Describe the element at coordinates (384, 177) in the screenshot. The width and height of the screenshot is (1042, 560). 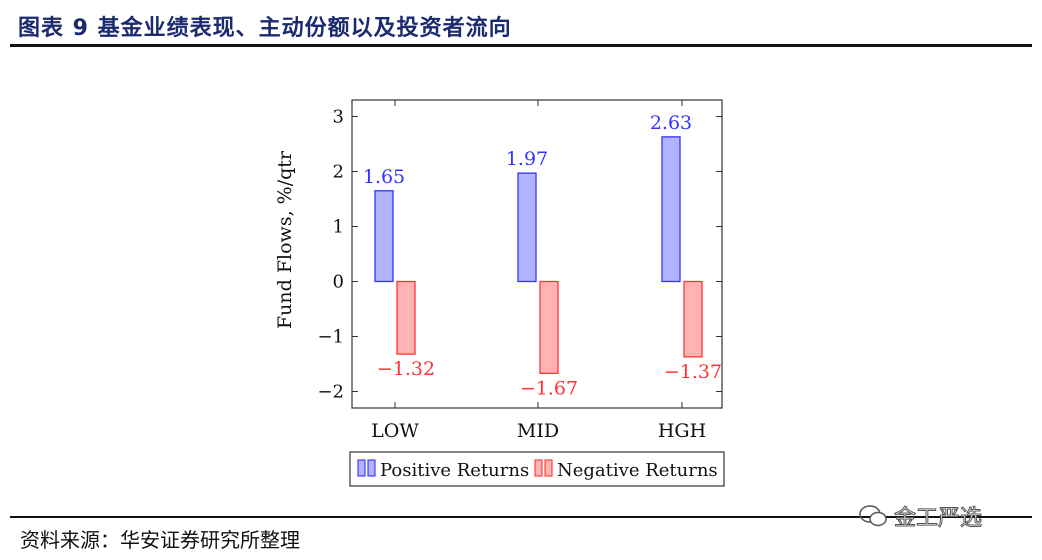
I see `positive-value-label: 1.65` at that location.